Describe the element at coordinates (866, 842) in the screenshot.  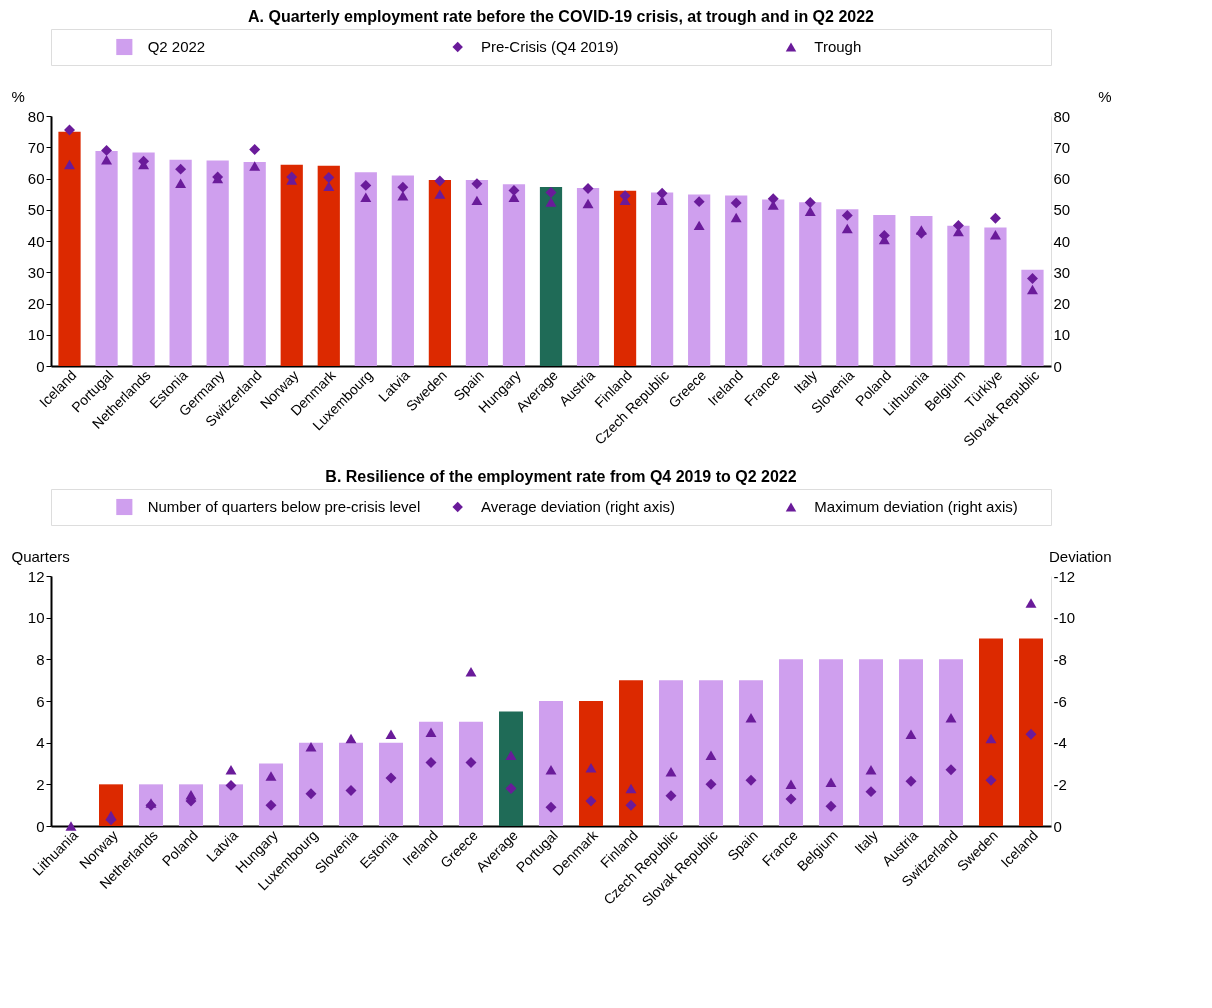
I see `x-tick-label: Italy` at that location.